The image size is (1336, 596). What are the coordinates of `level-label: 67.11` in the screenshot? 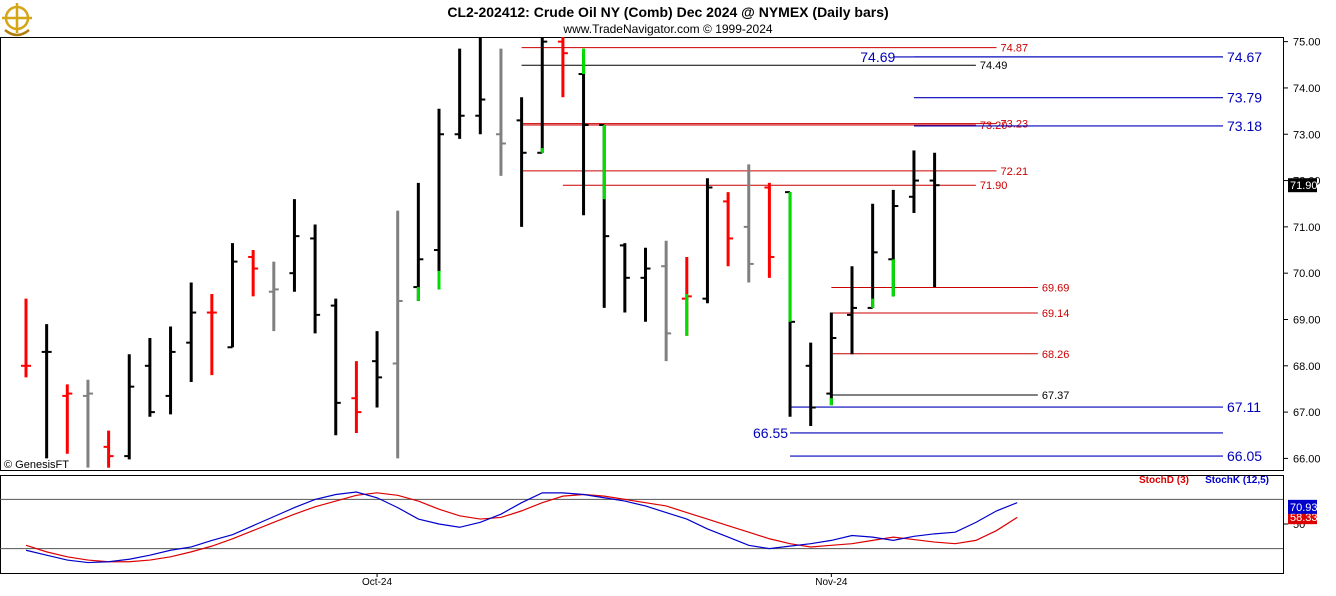 It's located at (1244, 407).